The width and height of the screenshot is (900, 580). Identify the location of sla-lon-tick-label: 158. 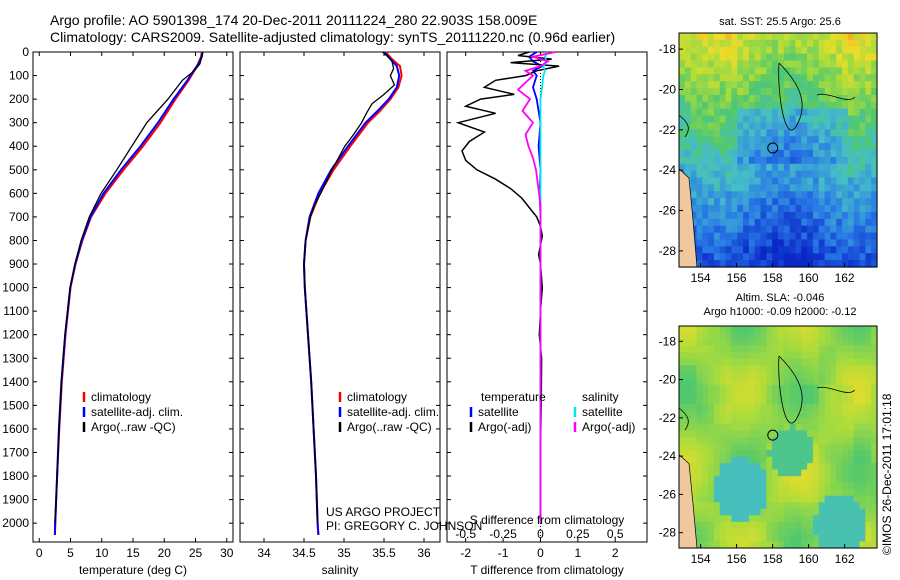
(773, 559).